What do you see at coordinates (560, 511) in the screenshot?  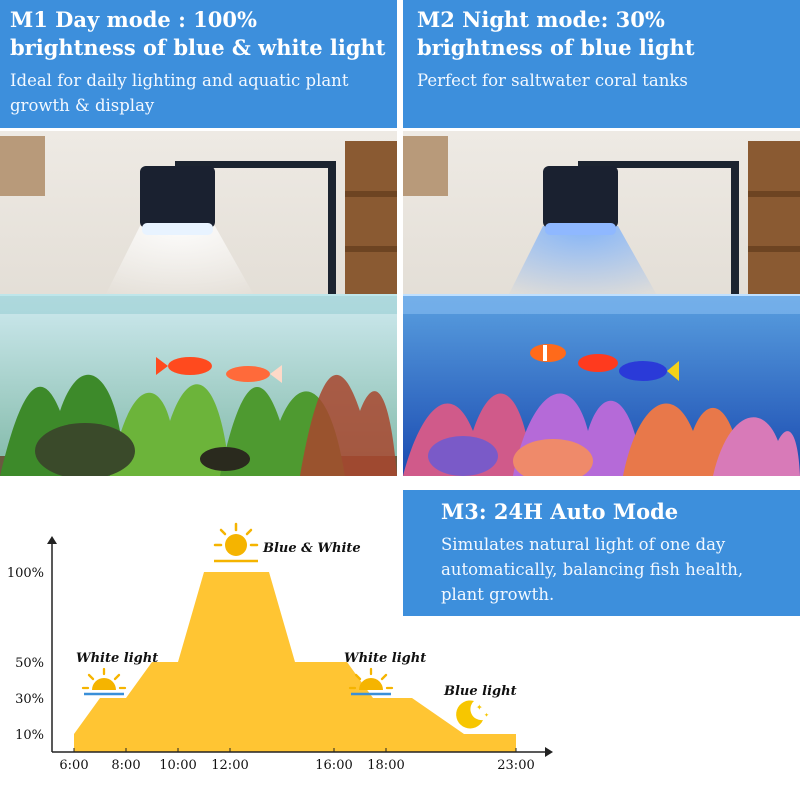 I see `auto-mode-title: M3: 24H Auto Mode` at bounding box center [560, 511].